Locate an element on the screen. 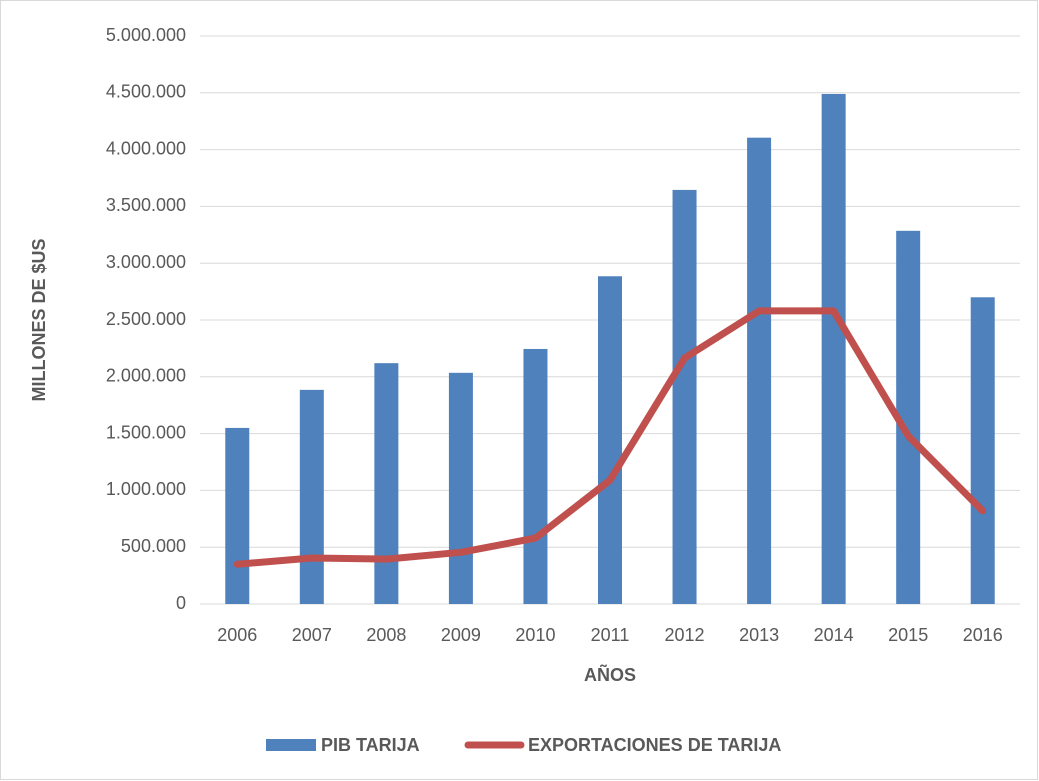 Image resolution: width=1039 pixels, height=781 pixels. y-tick-label: 1.500.000 is located at coordinates (146, 432).